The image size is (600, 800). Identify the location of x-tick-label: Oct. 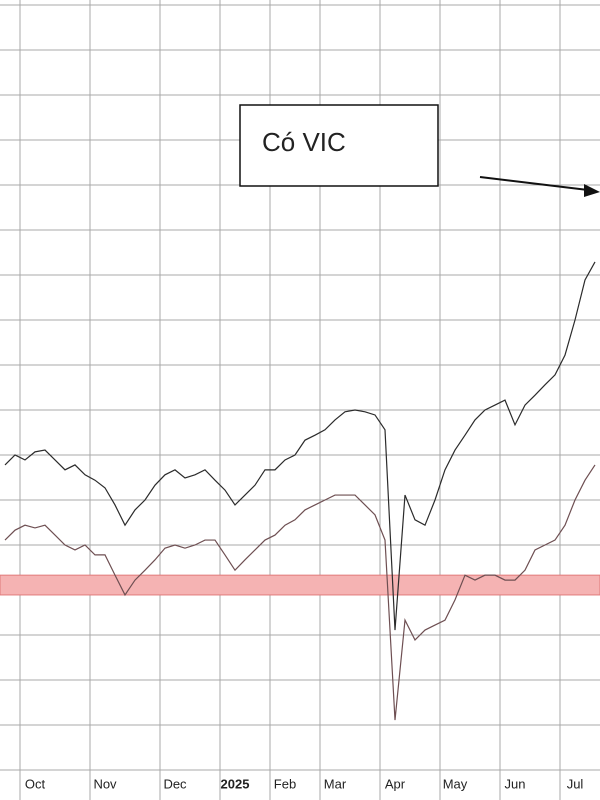
(35, 783).